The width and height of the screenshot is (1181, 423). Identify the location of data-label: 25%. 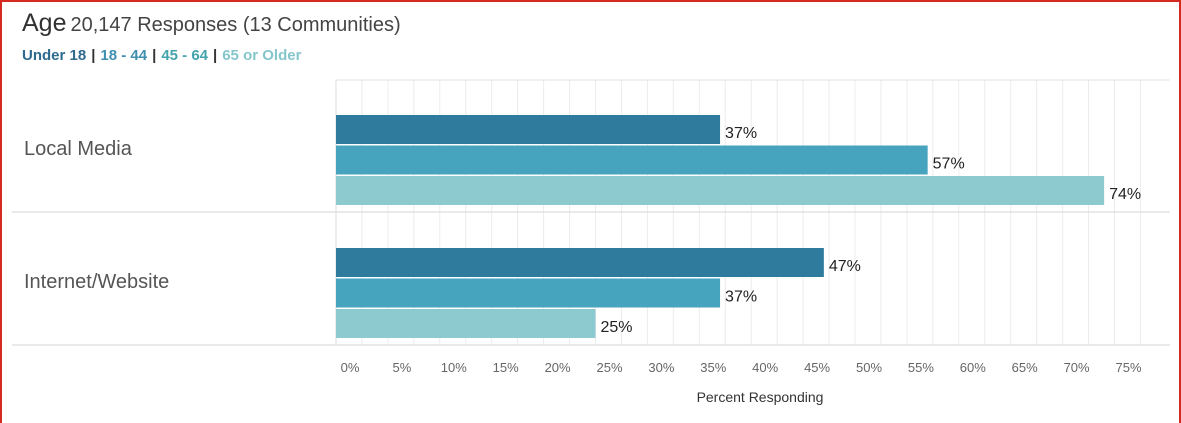
(617, 327).